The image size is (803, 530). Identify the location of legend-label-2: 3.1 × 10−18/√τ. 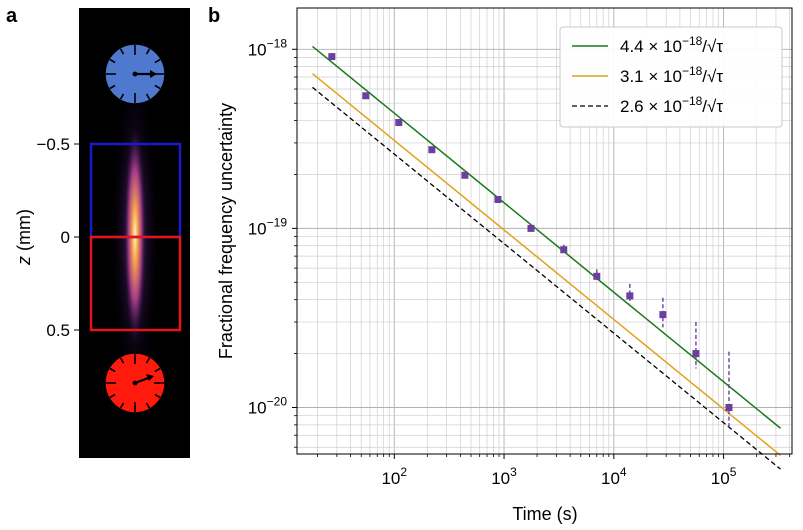
(671, 75).